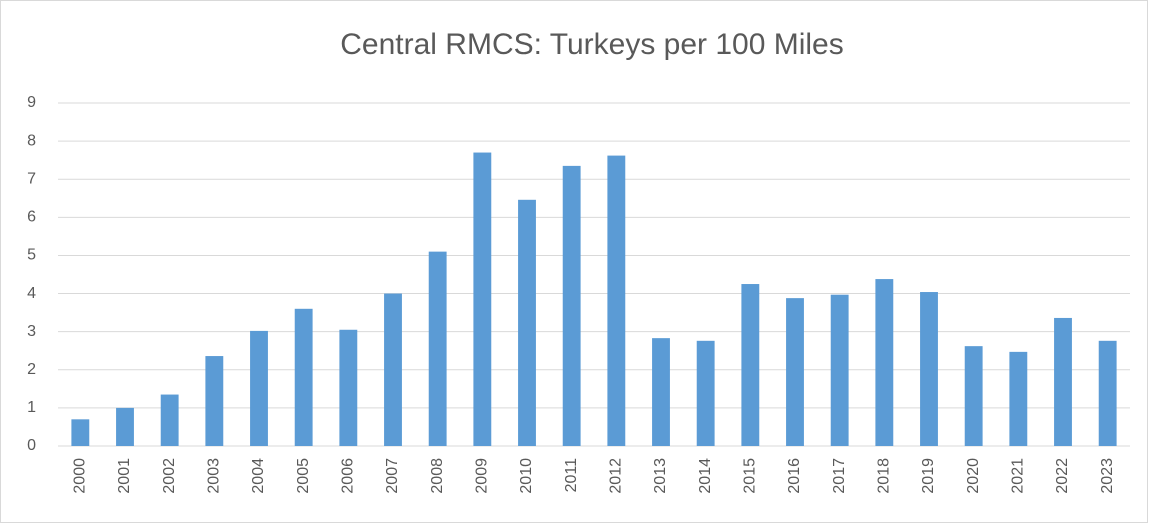  What do you see at coordinates (348, 476) in the screenshot?
I see `x-tick-label: 2006` at bounding box center [348, 476].